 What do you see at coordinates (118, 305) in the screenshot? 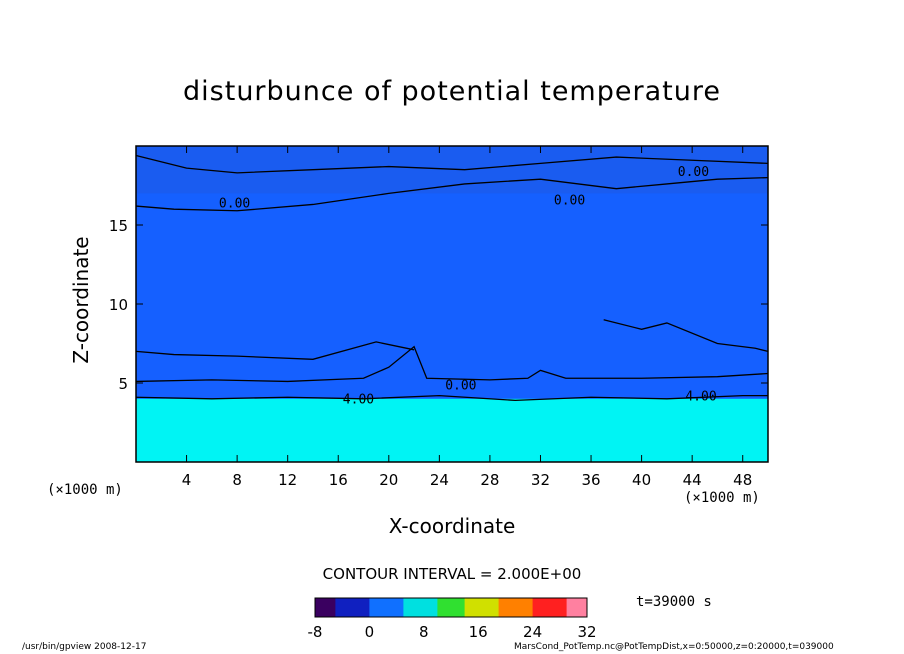
I see `y-tick-label: 10` at bounding box center [118, 305].